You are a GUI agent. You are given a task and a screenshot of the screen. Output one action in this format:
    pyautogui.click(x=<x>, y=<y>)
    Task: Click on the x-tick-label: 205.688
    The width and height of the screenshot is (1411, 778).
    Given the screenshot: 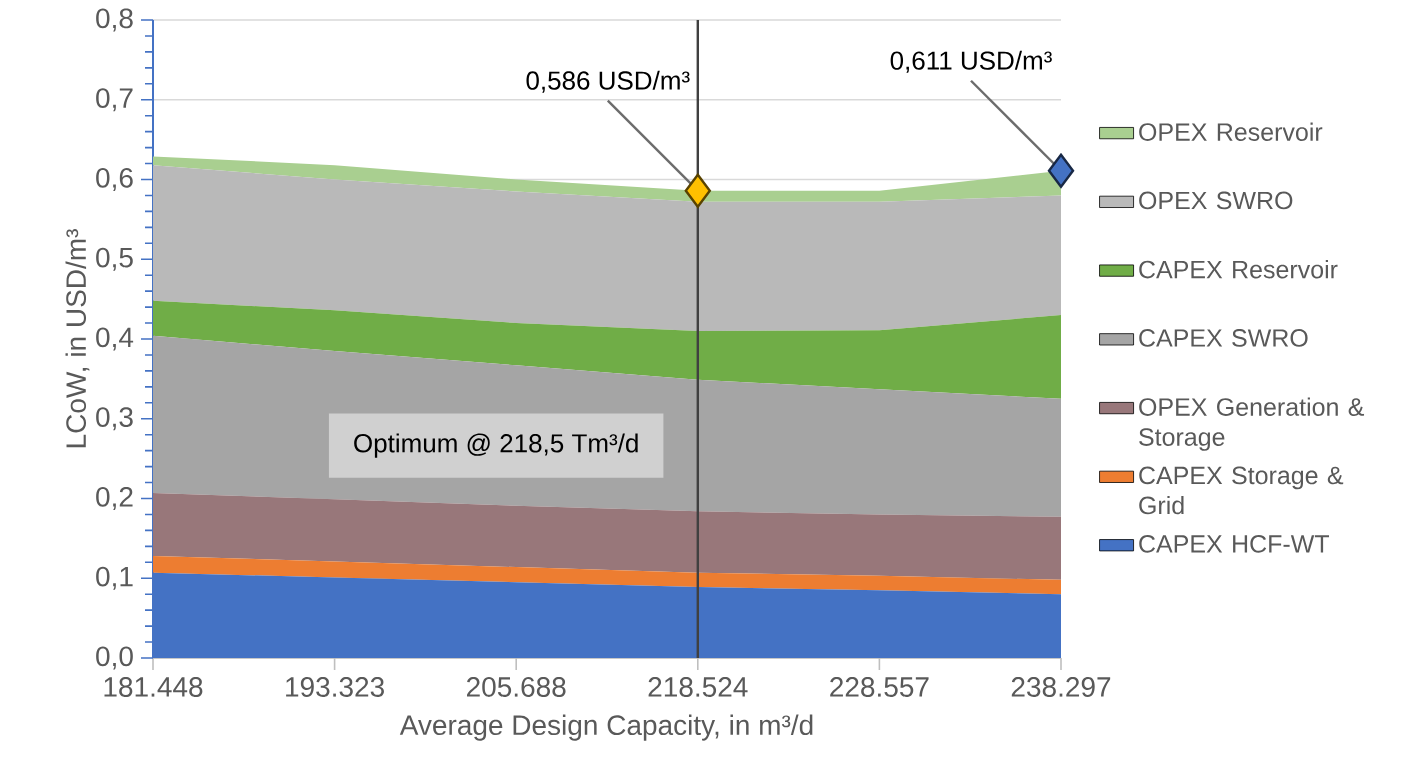 What is the action you would take?
    pyautogui.click(x=516, y=687)
    